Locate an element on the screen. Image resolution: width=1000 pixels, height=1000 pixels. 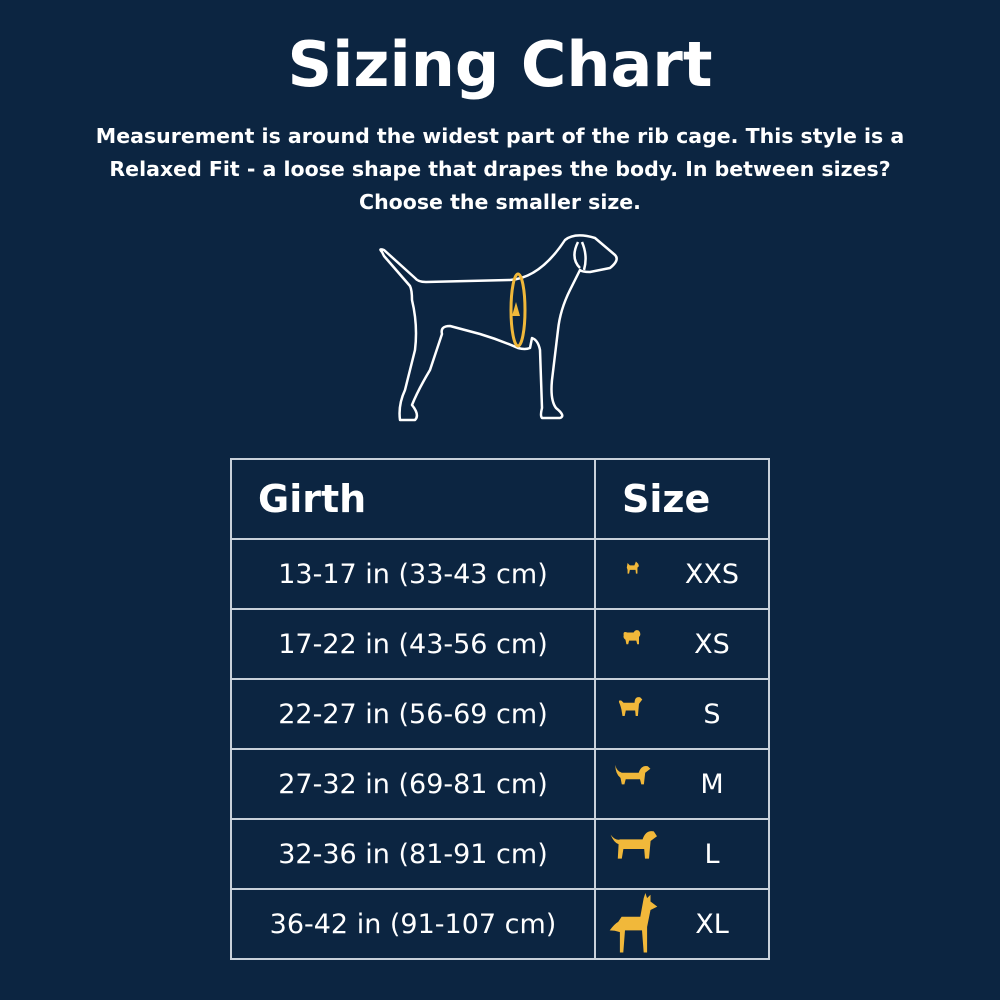
great-dane-icon is located at coordinates (635, 923).